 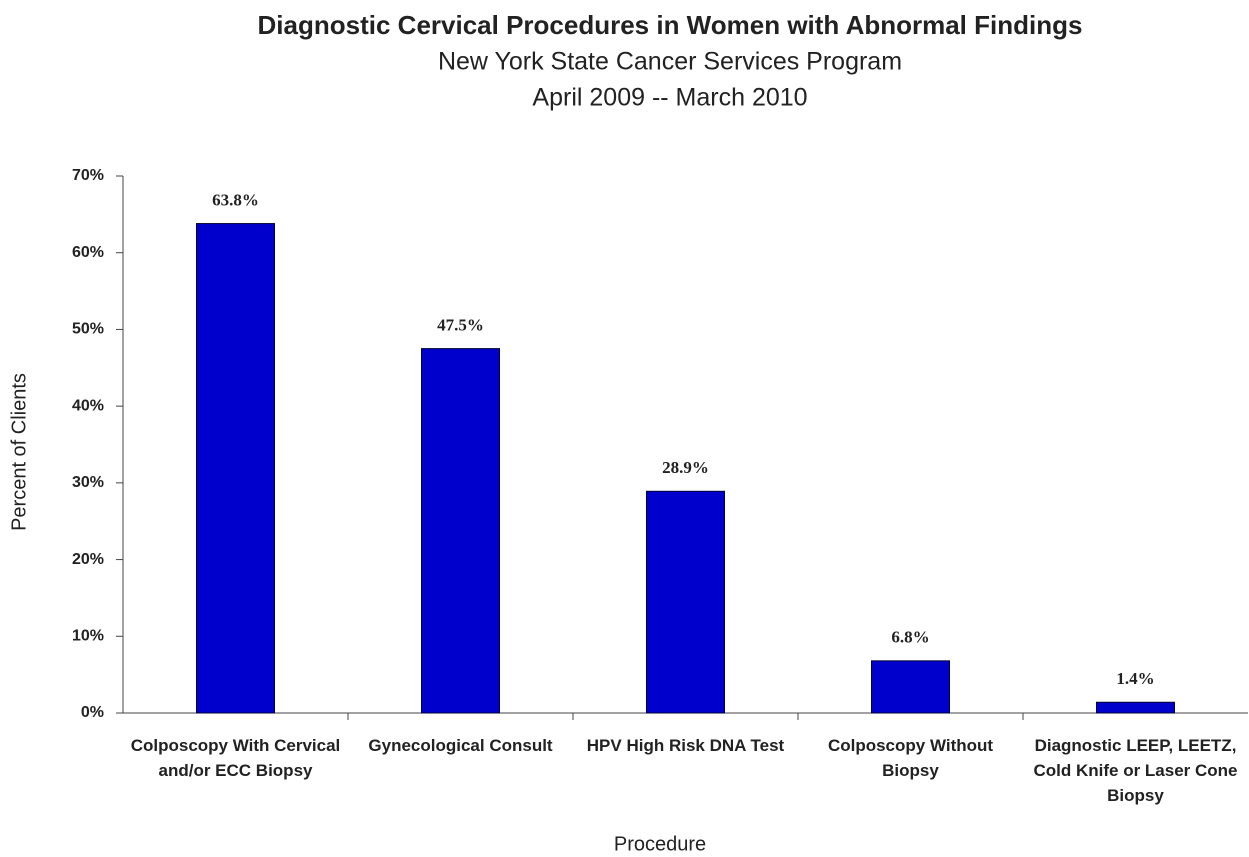 I want to click on y-tick-label: 70%, so click(x=88, y=175).